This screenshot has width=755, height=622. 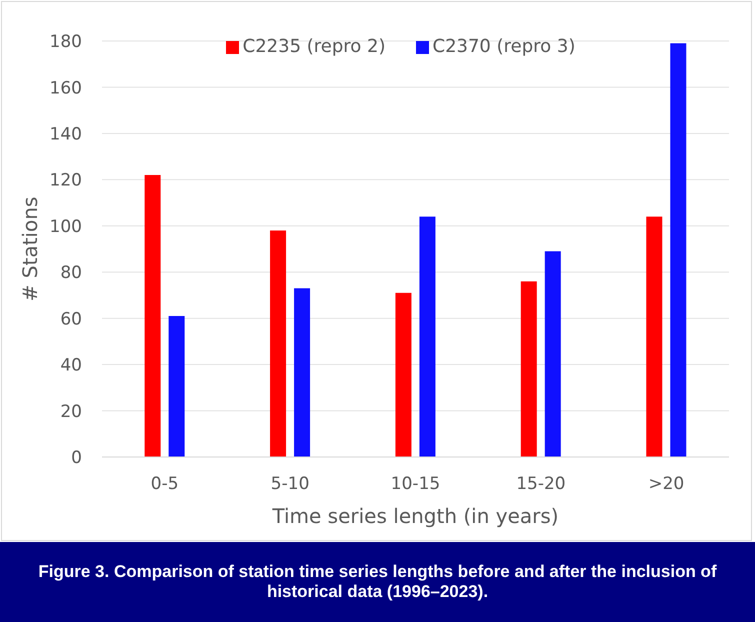 I want to click on x-axis-title: Time series length (in years), so click(x=415, y=516).